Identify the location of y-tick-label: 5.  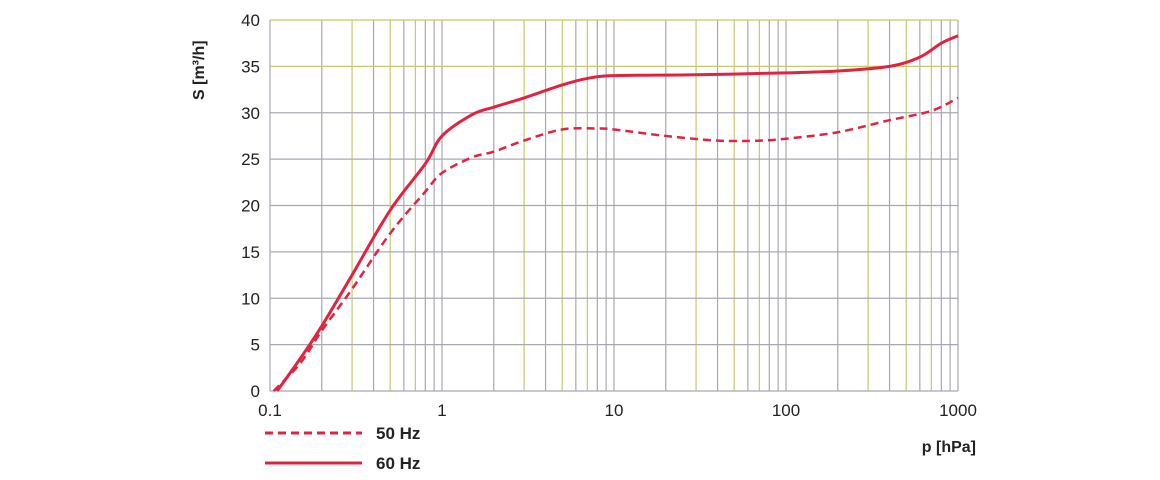
(255, 345).